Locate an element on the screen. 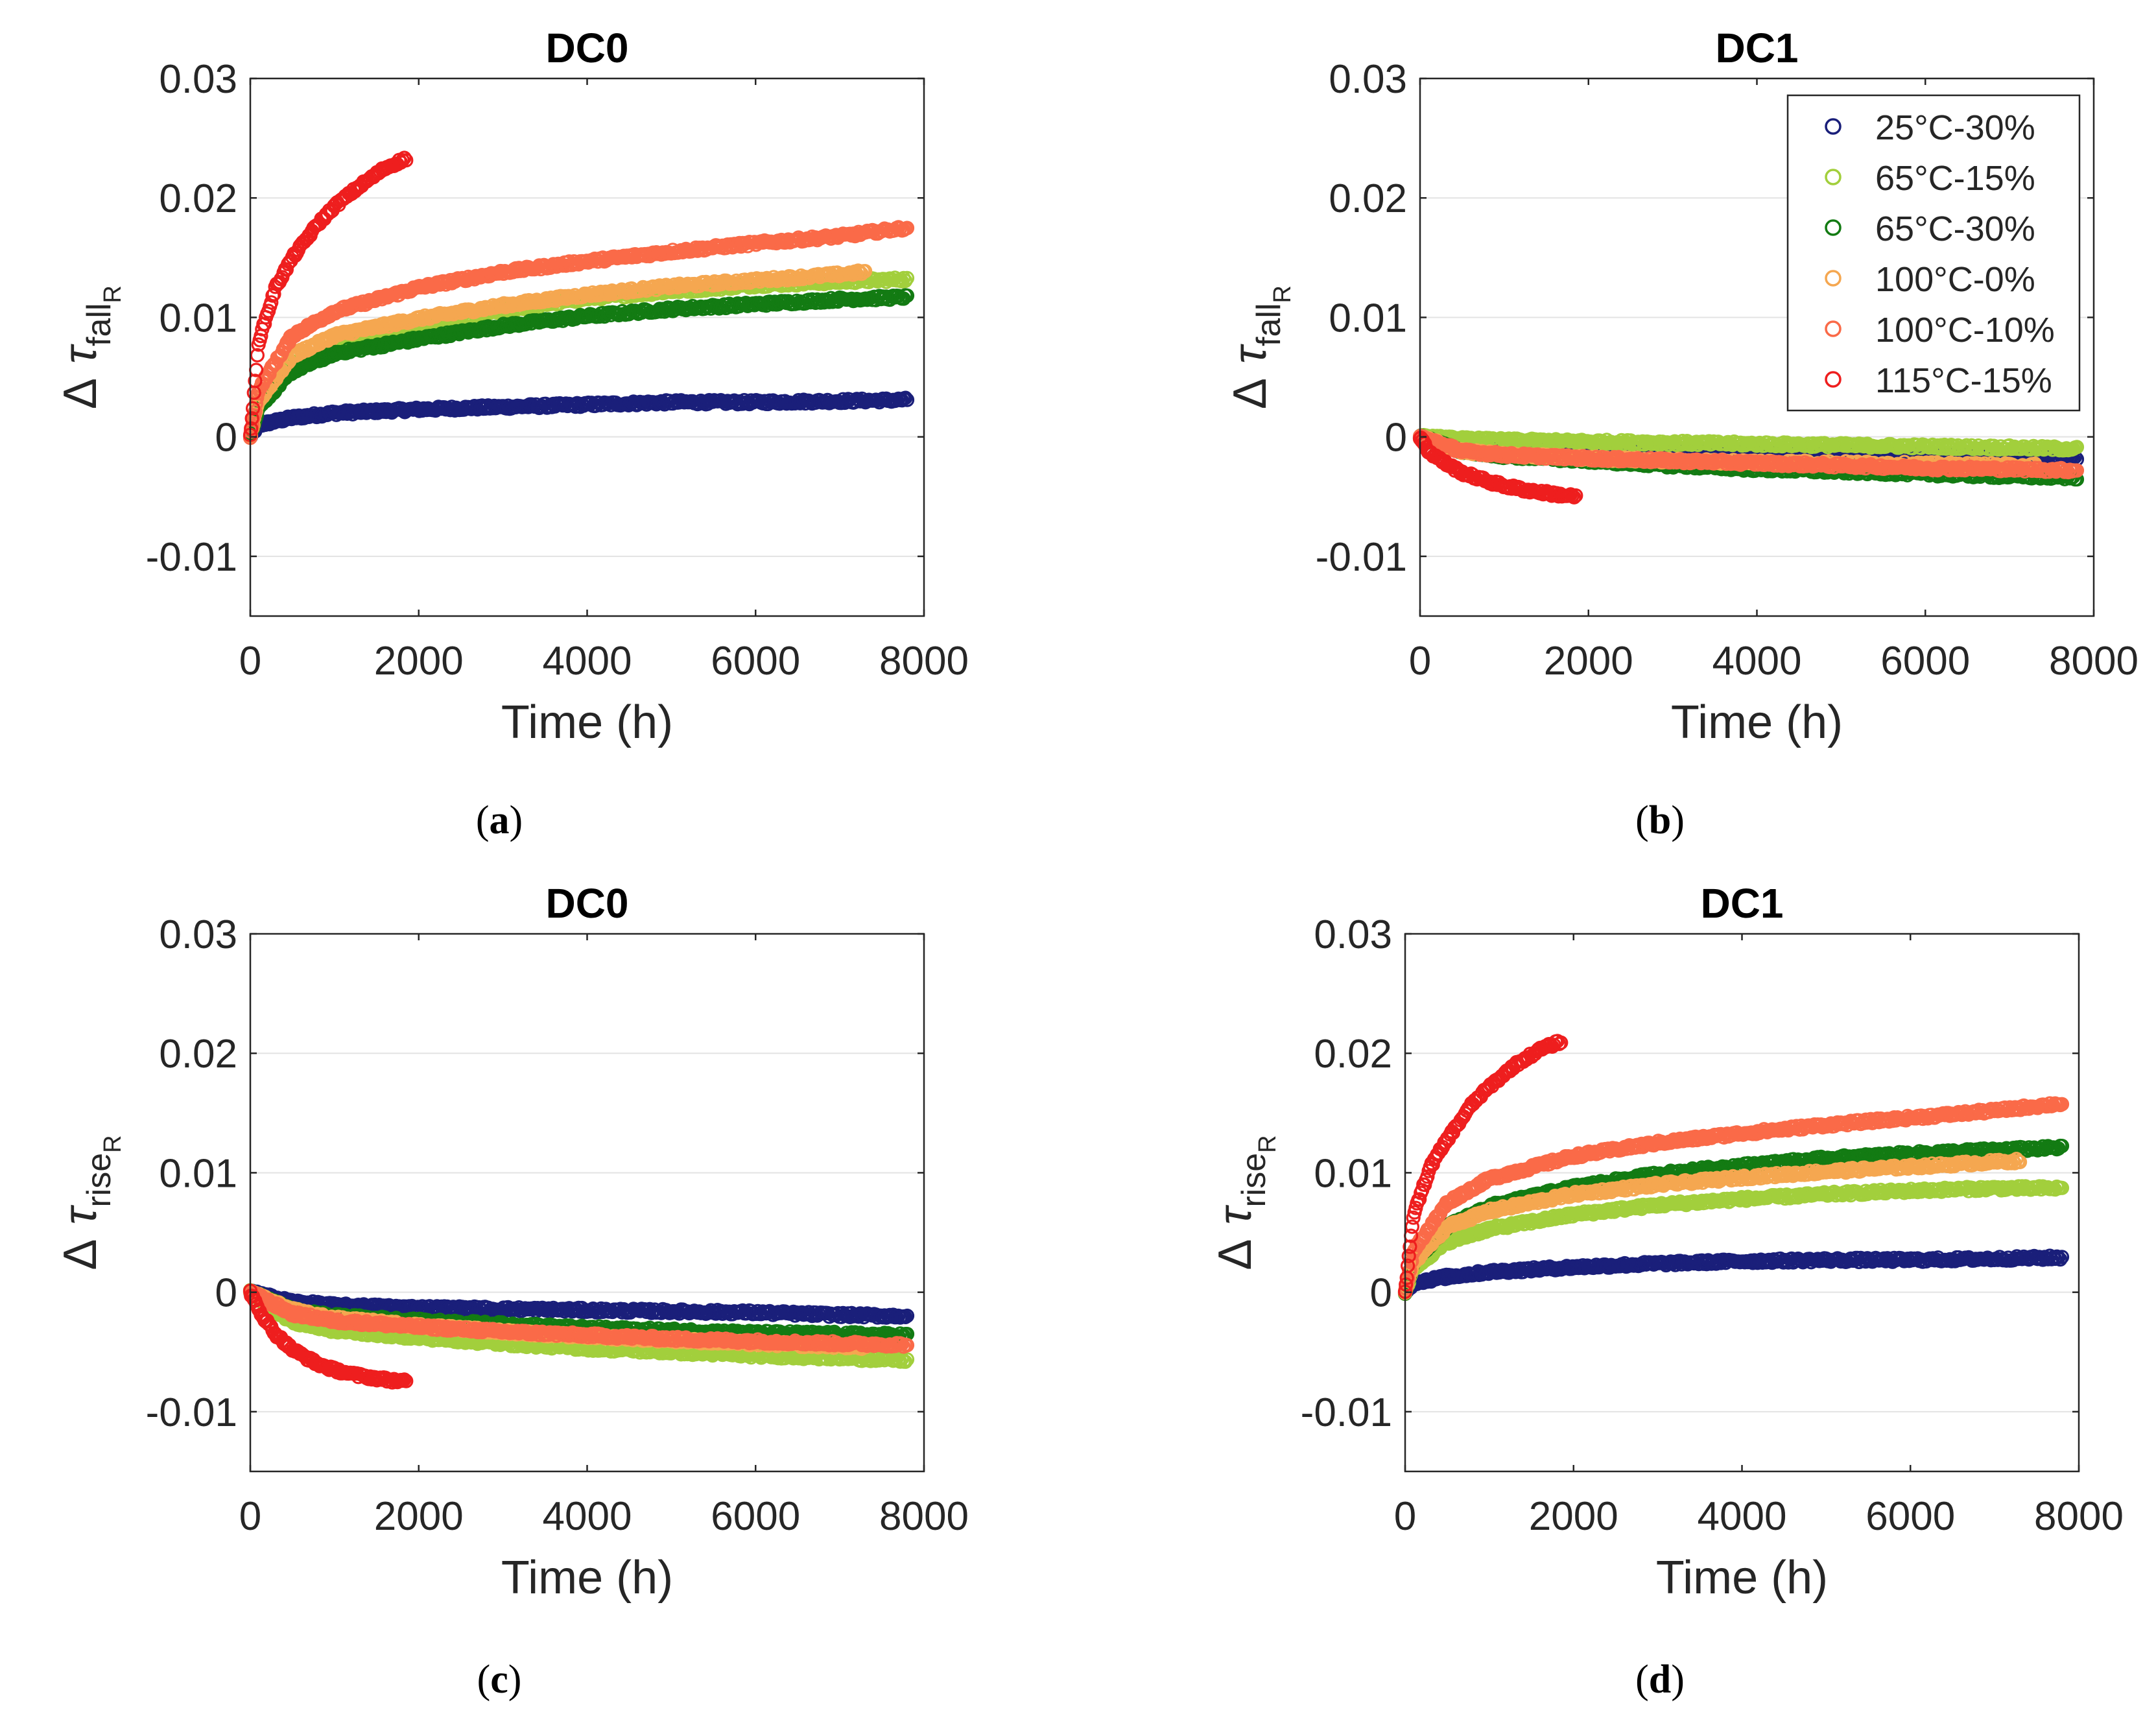 Image resolution: width=2156 pixels, height=1725 pixels. legend-entry-label: 100°C-10% is located at coordinates (1965, 331).